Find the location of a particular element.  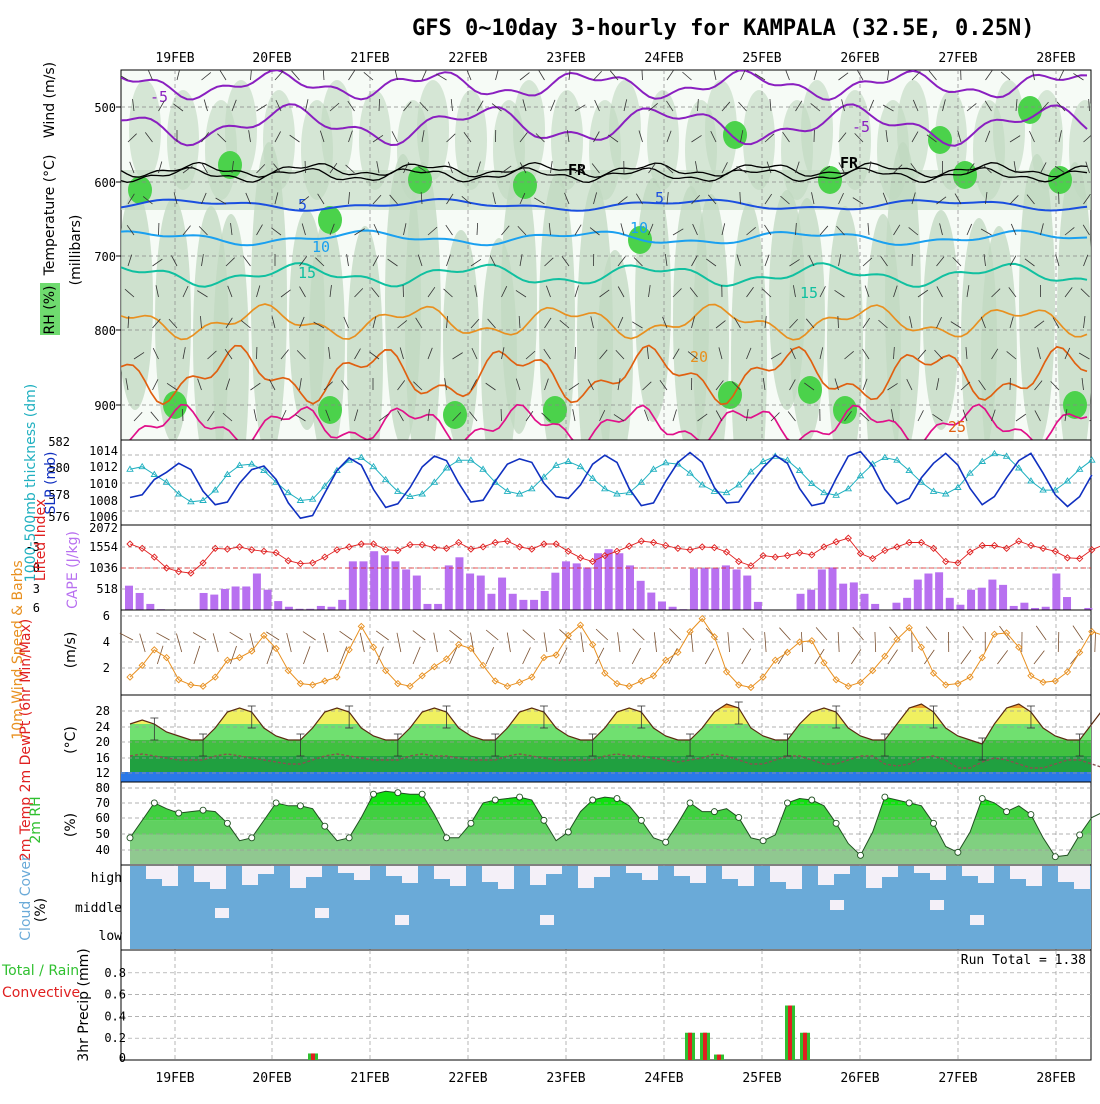

axis-tick: 0.4 is located at coordinates (115, 1016).